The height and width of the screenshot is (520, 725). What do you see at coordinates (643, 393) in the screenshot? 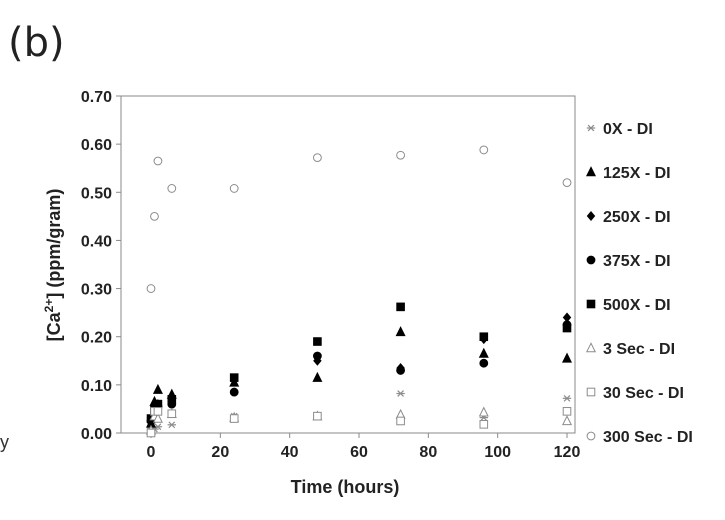
I see `legend-label: 30 Sec - DI` at bounding box center [643, 393].